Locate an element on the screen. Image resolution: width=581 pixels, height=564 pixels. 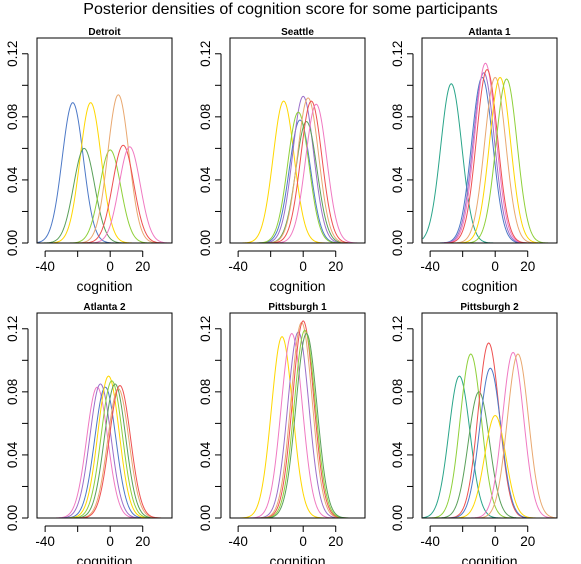
panel-title: Detroit is located at coordinates (104, 32).